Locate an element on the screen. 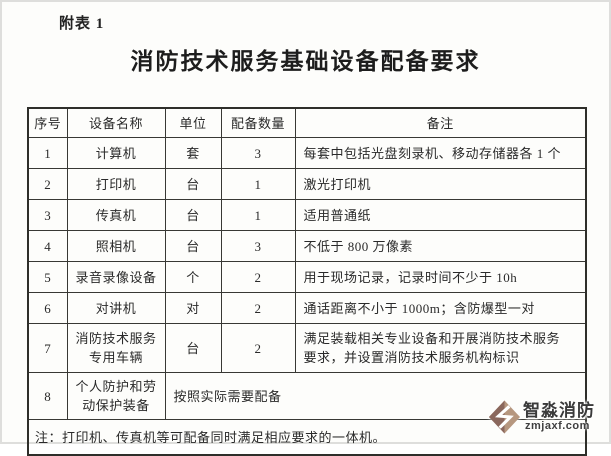  cell-name: 打印机 is located at coordinates (116, 184).